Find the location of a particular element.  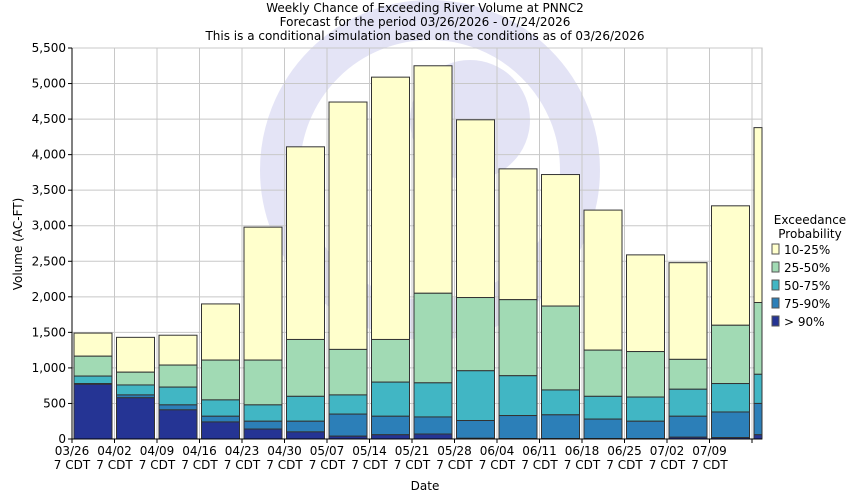

x-tick-label: 04/30 is located at coordinates (284, 451).